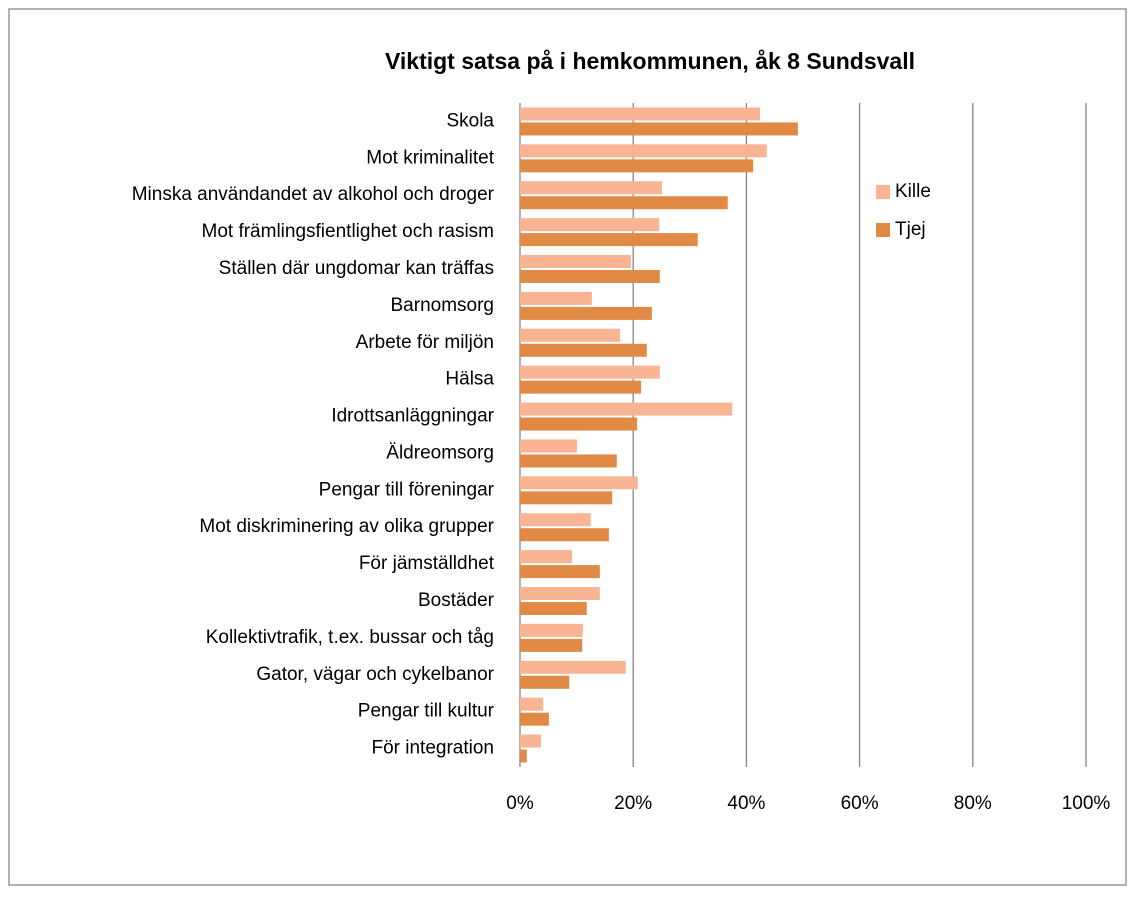 This screenshot has width=1135, height=898. Describe the element at coordinates (470, 120) in the screenshot. I see `y-tick-label: Skola` at that location.